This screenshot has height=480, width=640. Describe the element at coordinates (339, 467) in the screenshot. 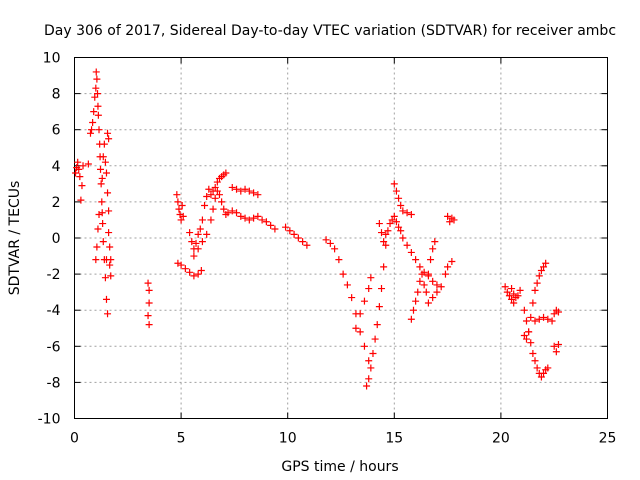

I see `x-axis-title: GPS time / hours` at that location.